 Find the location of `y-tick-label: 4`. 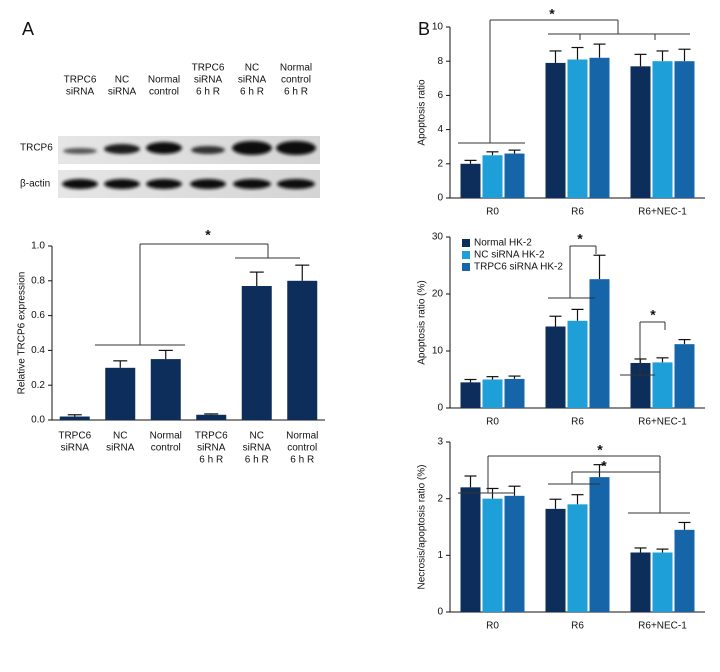

y-tick-label: 4 is located at coordinates (440, 129).